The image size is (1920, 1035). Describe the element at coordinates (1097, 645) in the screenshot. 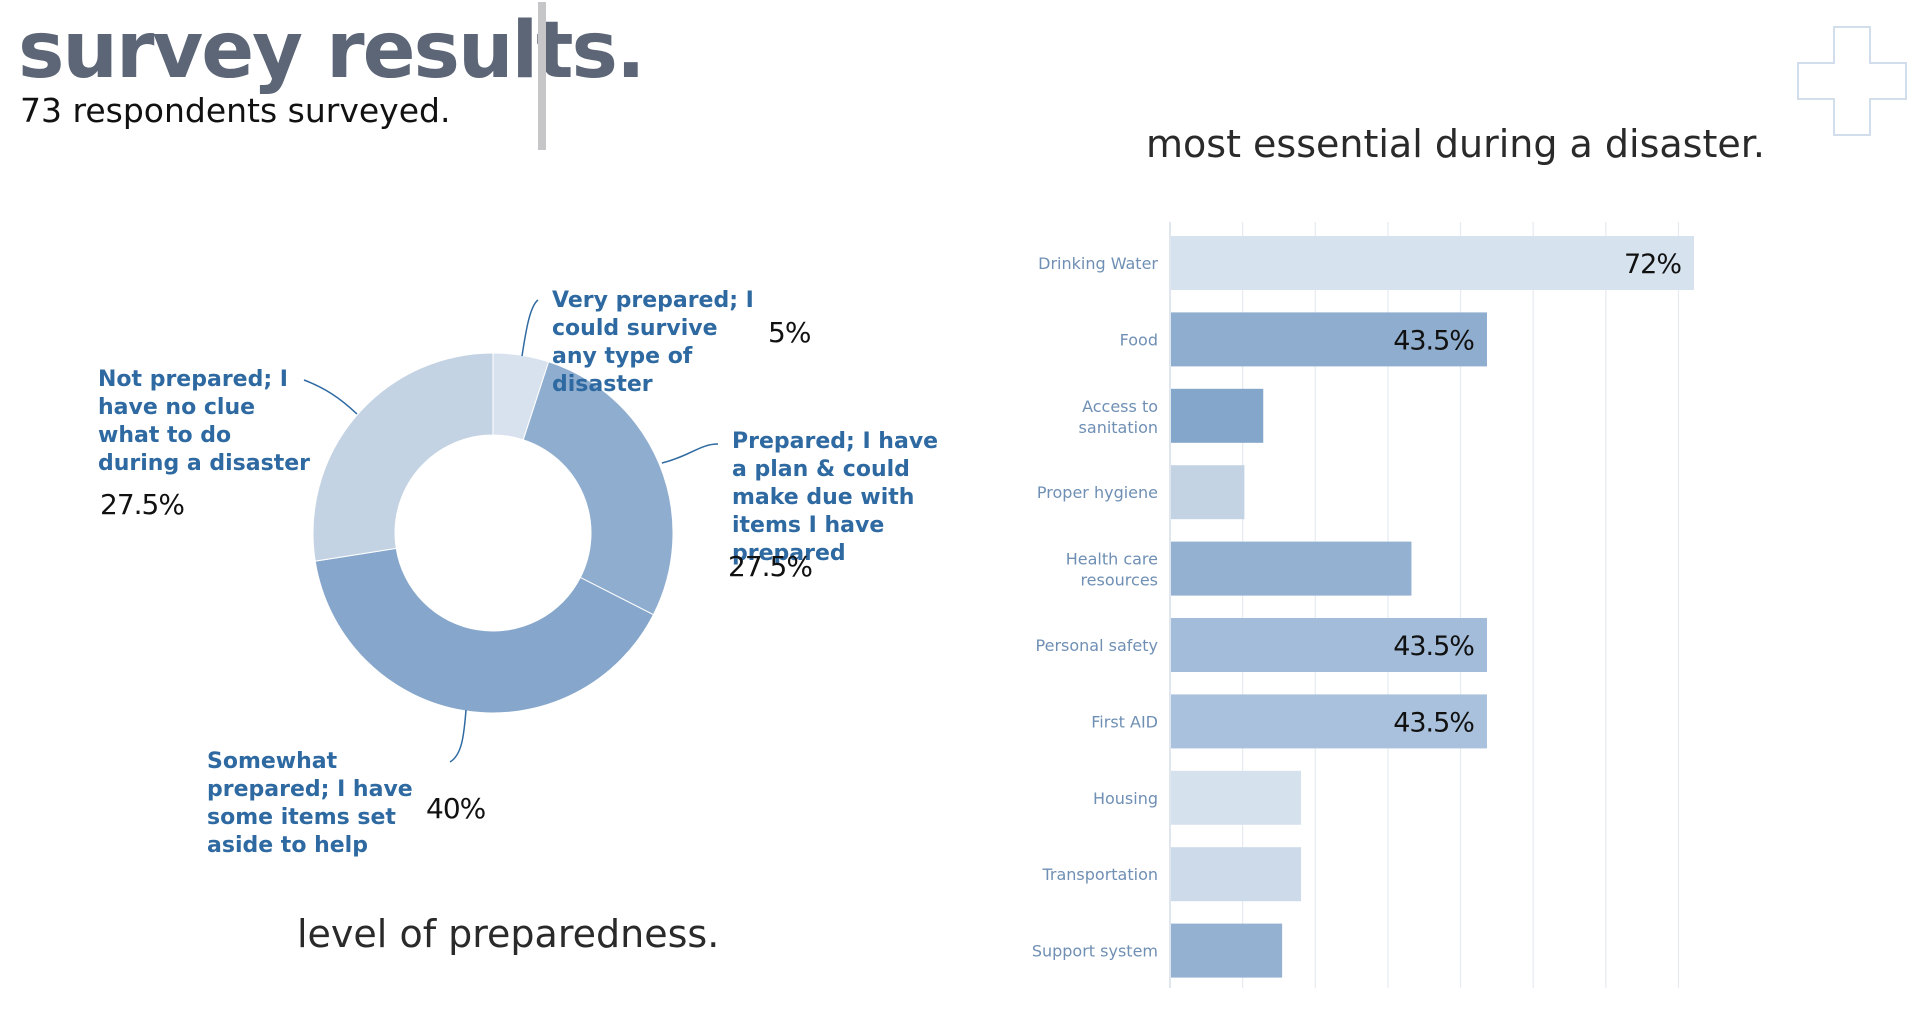

I see `tick-label-personal-safety: Personal safety` at that location.